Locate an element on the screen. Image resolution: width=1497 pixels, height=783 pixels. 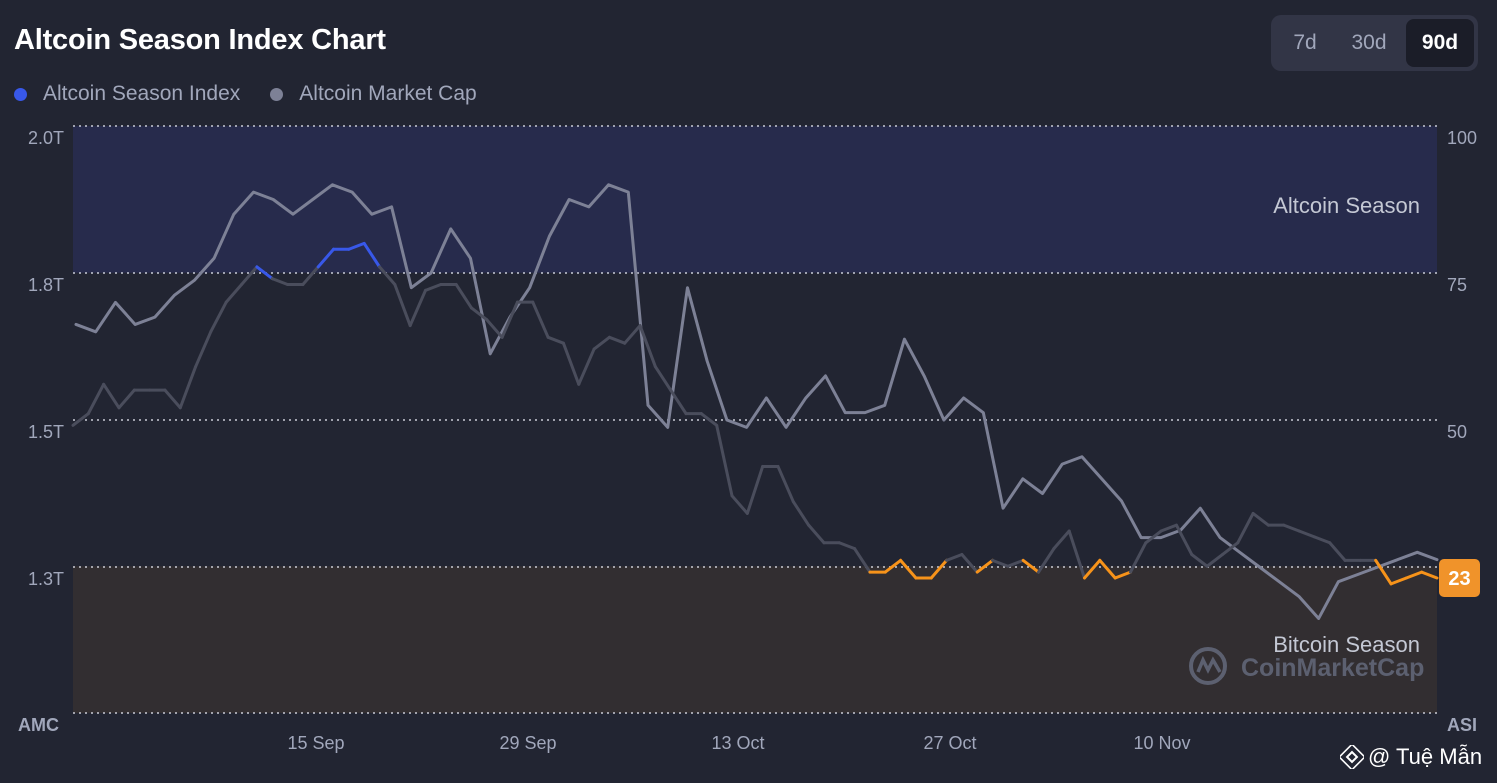
legend-item-altcoin-market-cap: Altcoin Market Cap is located at coordinates (373, 94).